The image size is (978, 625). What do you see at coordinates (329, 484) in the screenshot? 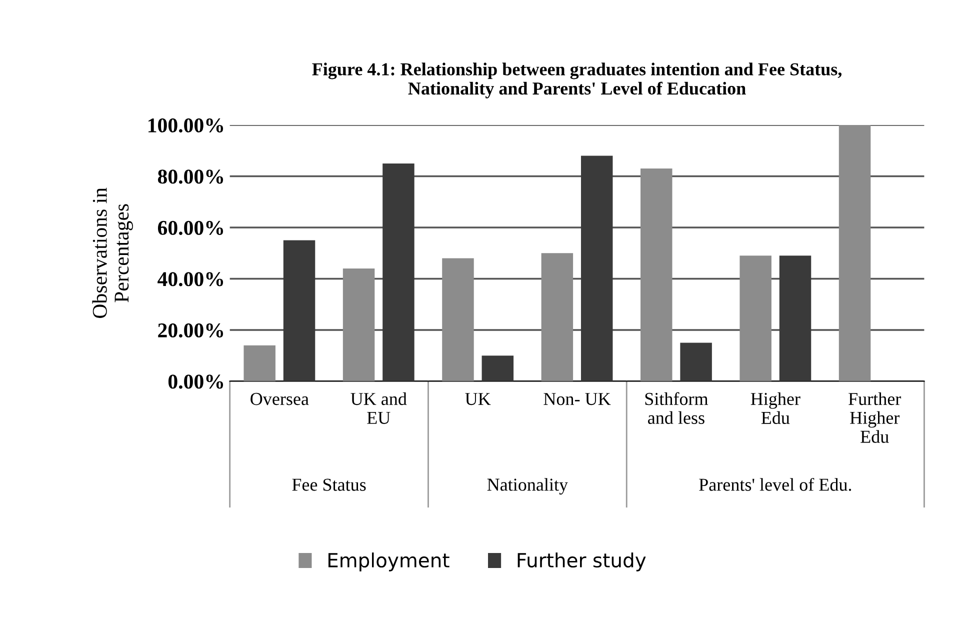
I see `text: Fee Status` at bounding box center [329, 484].